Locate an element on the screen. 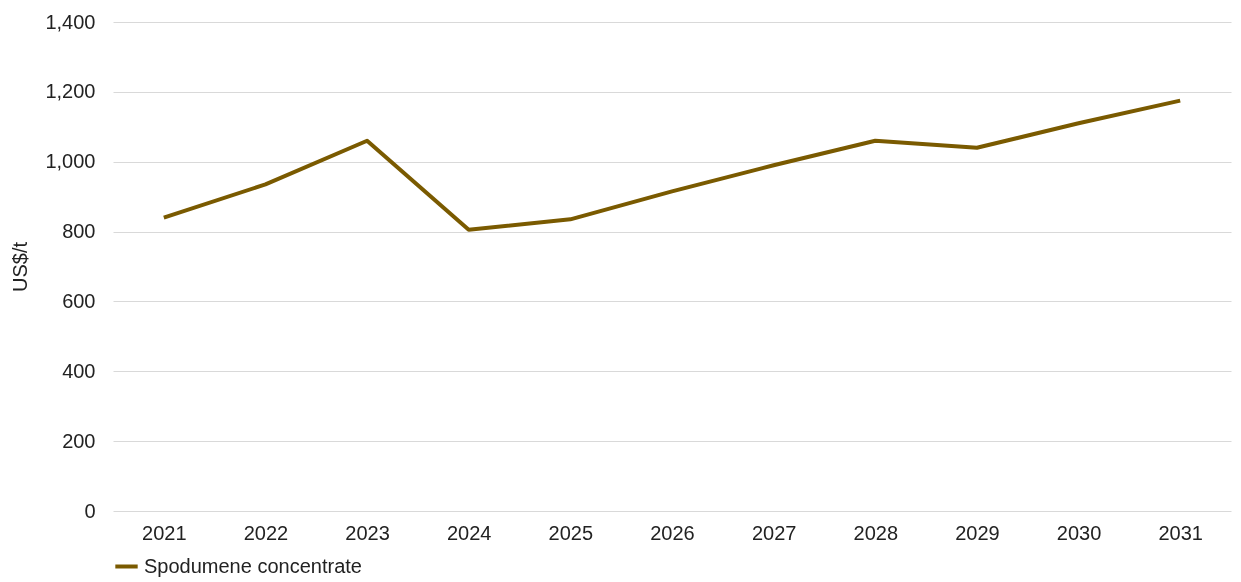 The image size is (1241, 582). y-tick-label: 1,400 is located at coordinates (70, 21).